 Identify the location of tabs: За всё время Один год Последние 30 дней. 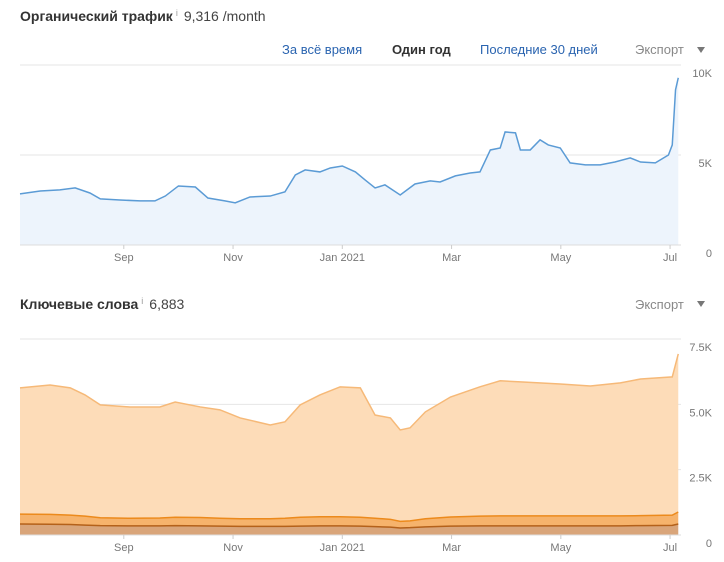
(440, 49).